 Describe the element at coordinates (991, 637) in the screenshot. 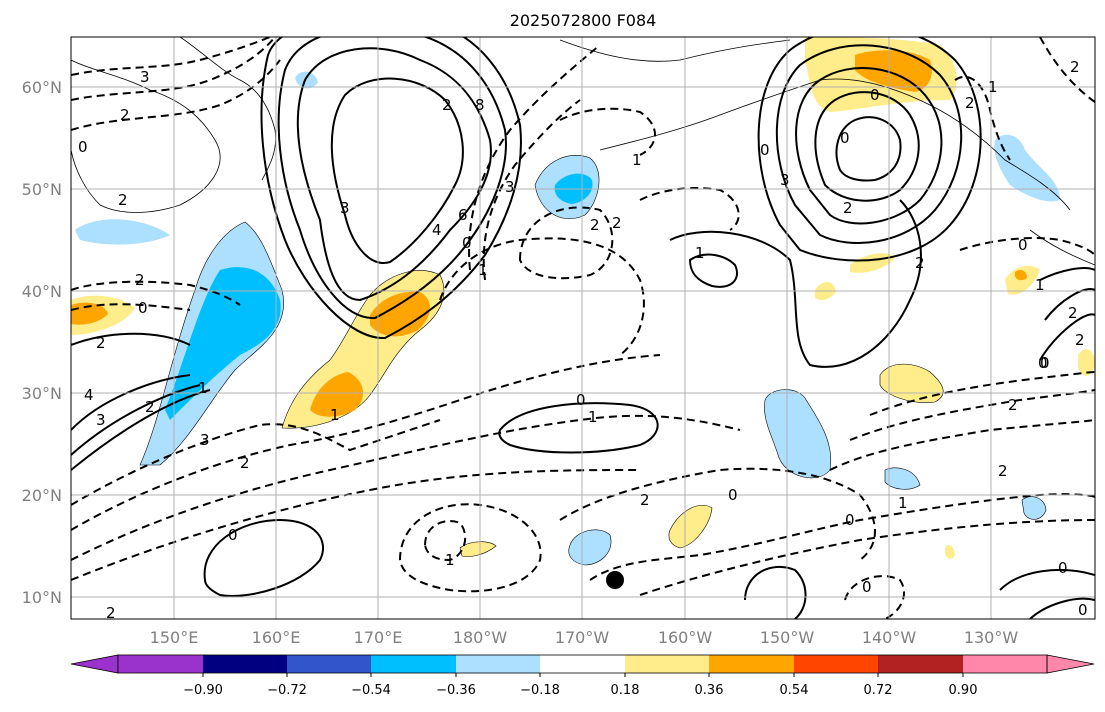

I see `lon-label: 130°W` at that location.